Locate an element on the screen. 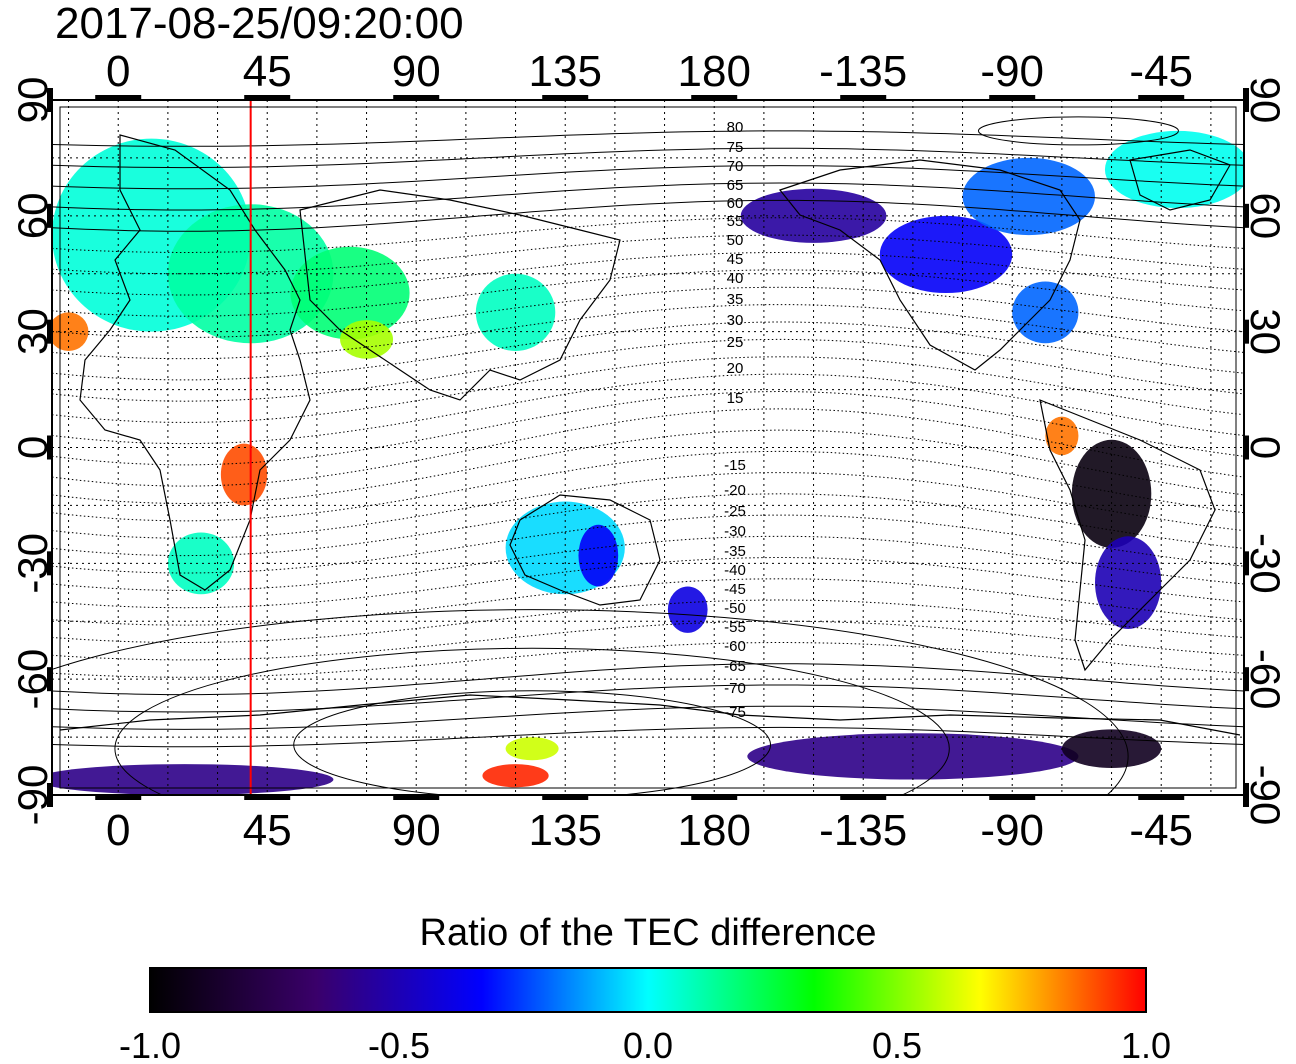 The image size is (1296, 1064). right-y-tick-label: 60 is located at coordinates (1265, 215).